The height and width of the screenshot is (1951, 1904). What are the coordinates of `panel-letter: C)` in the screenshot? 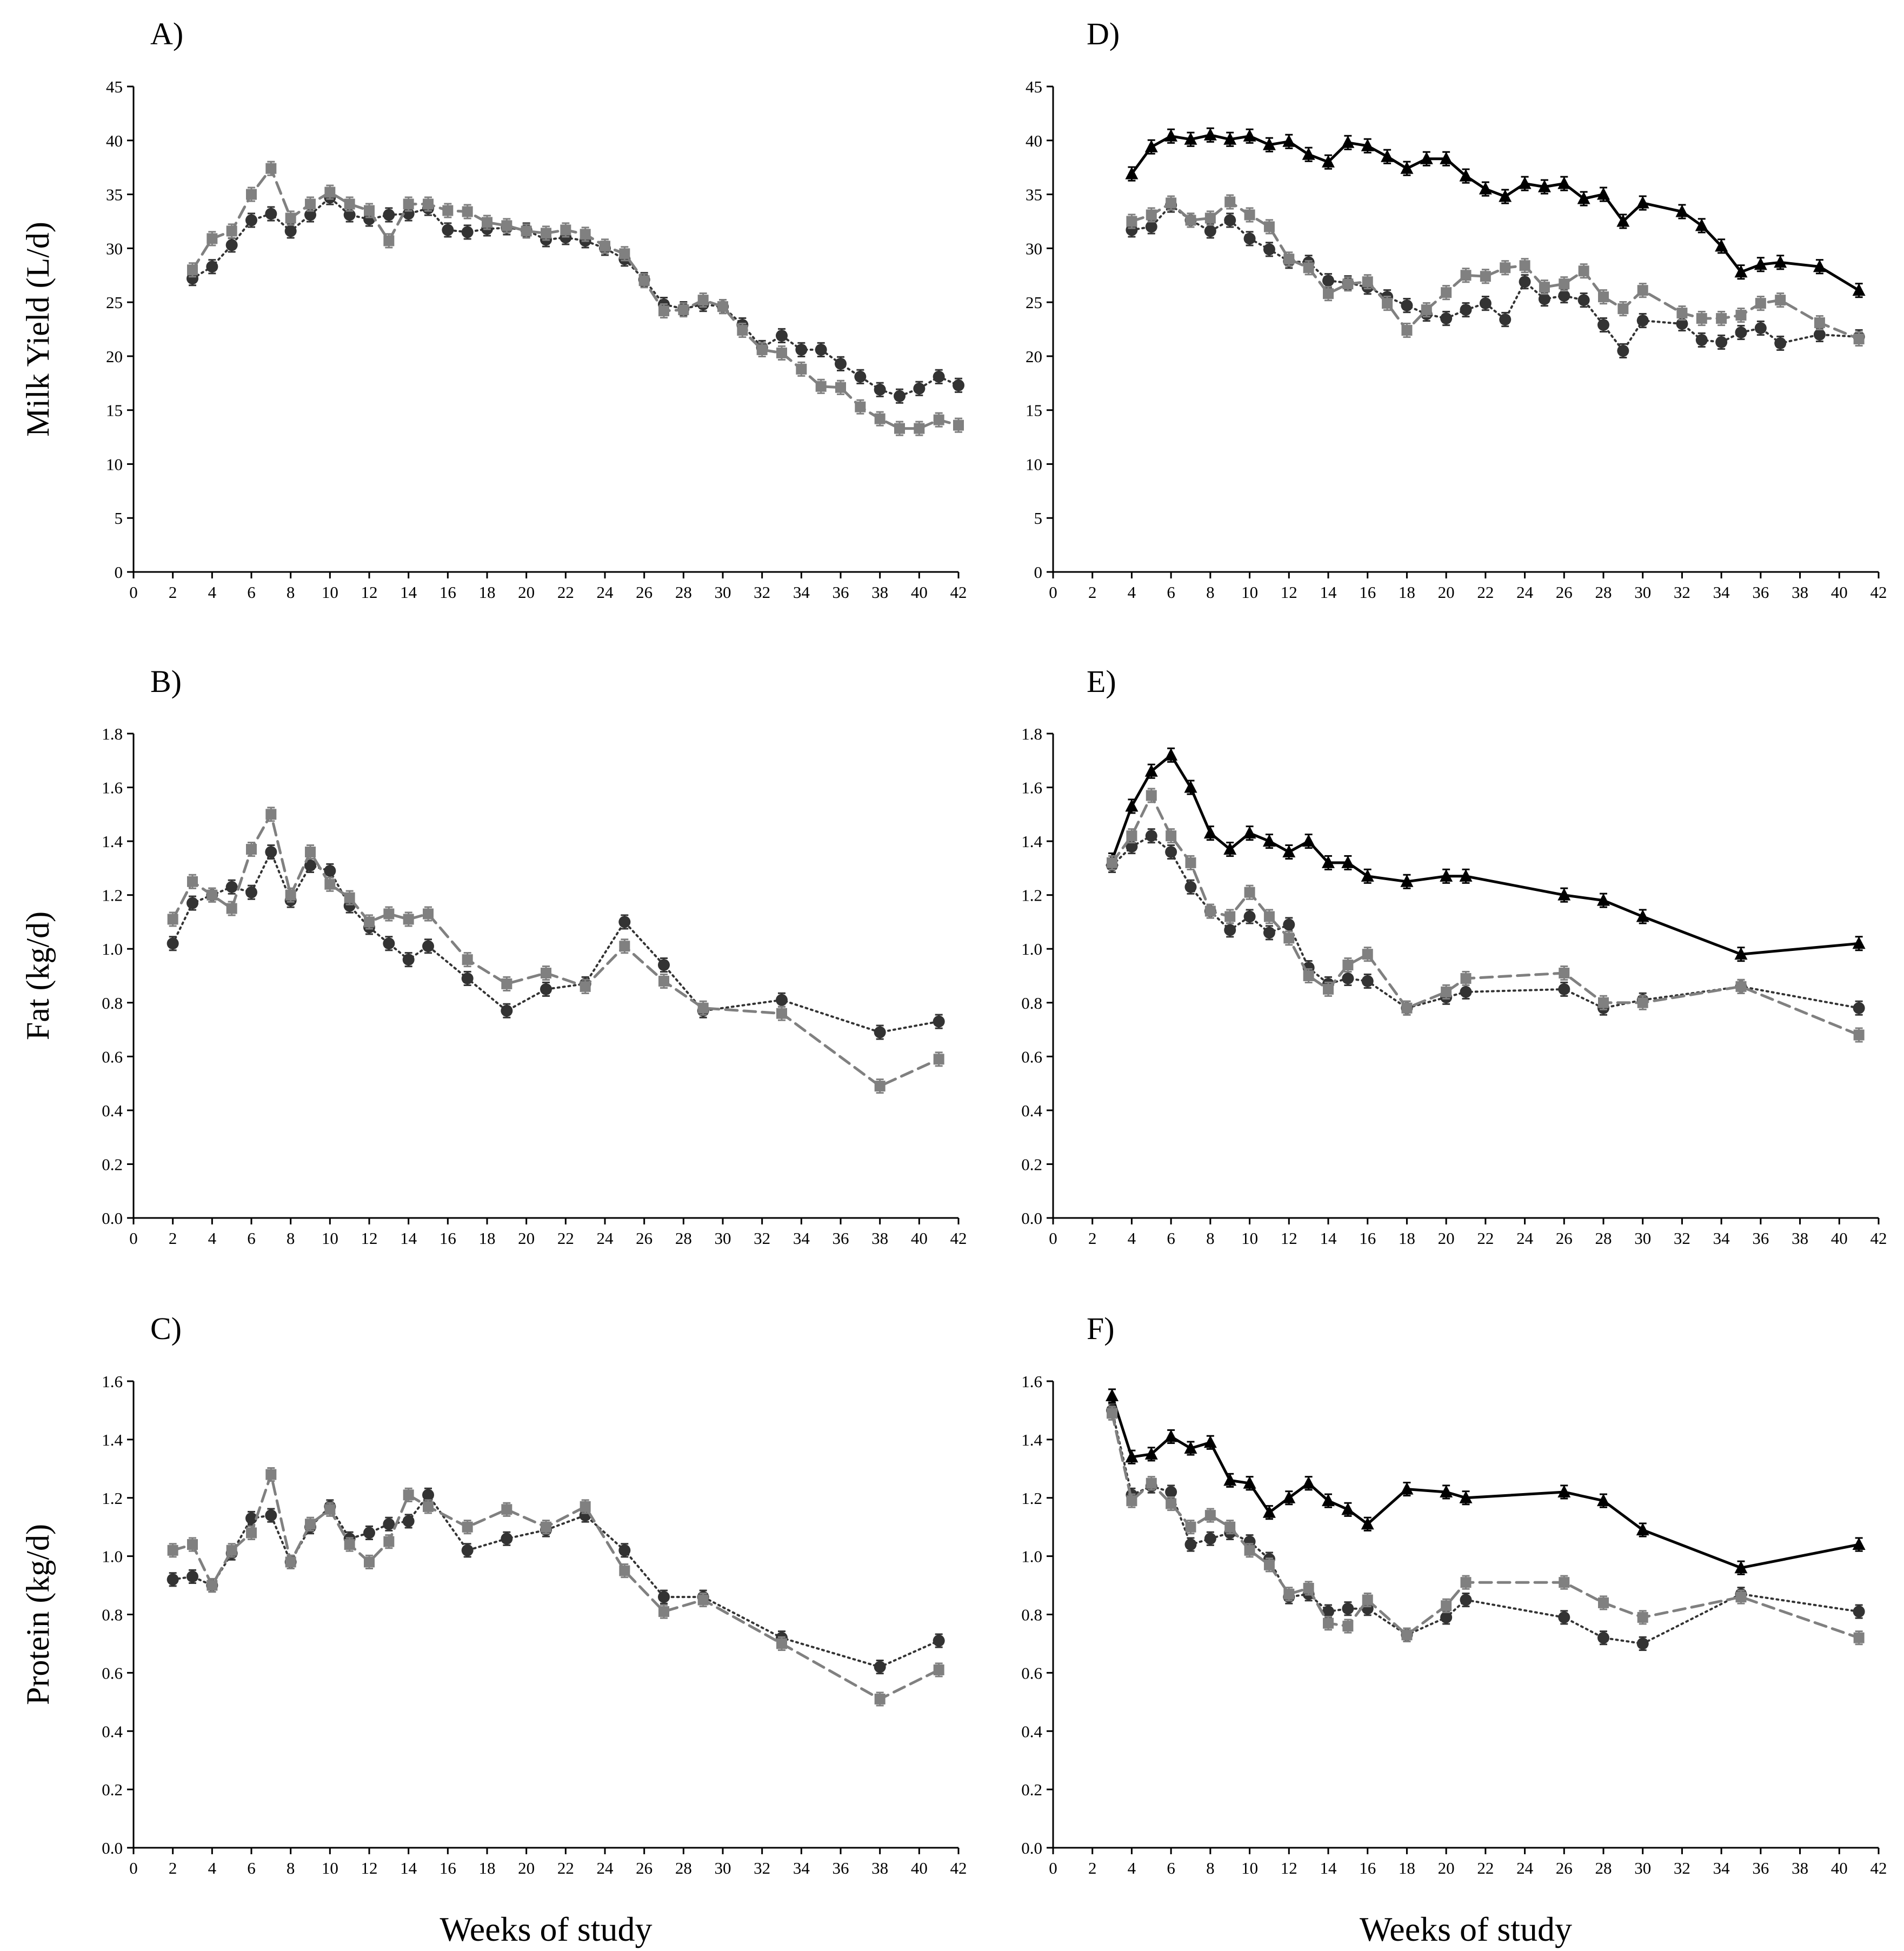 It's located at (166, 1328).